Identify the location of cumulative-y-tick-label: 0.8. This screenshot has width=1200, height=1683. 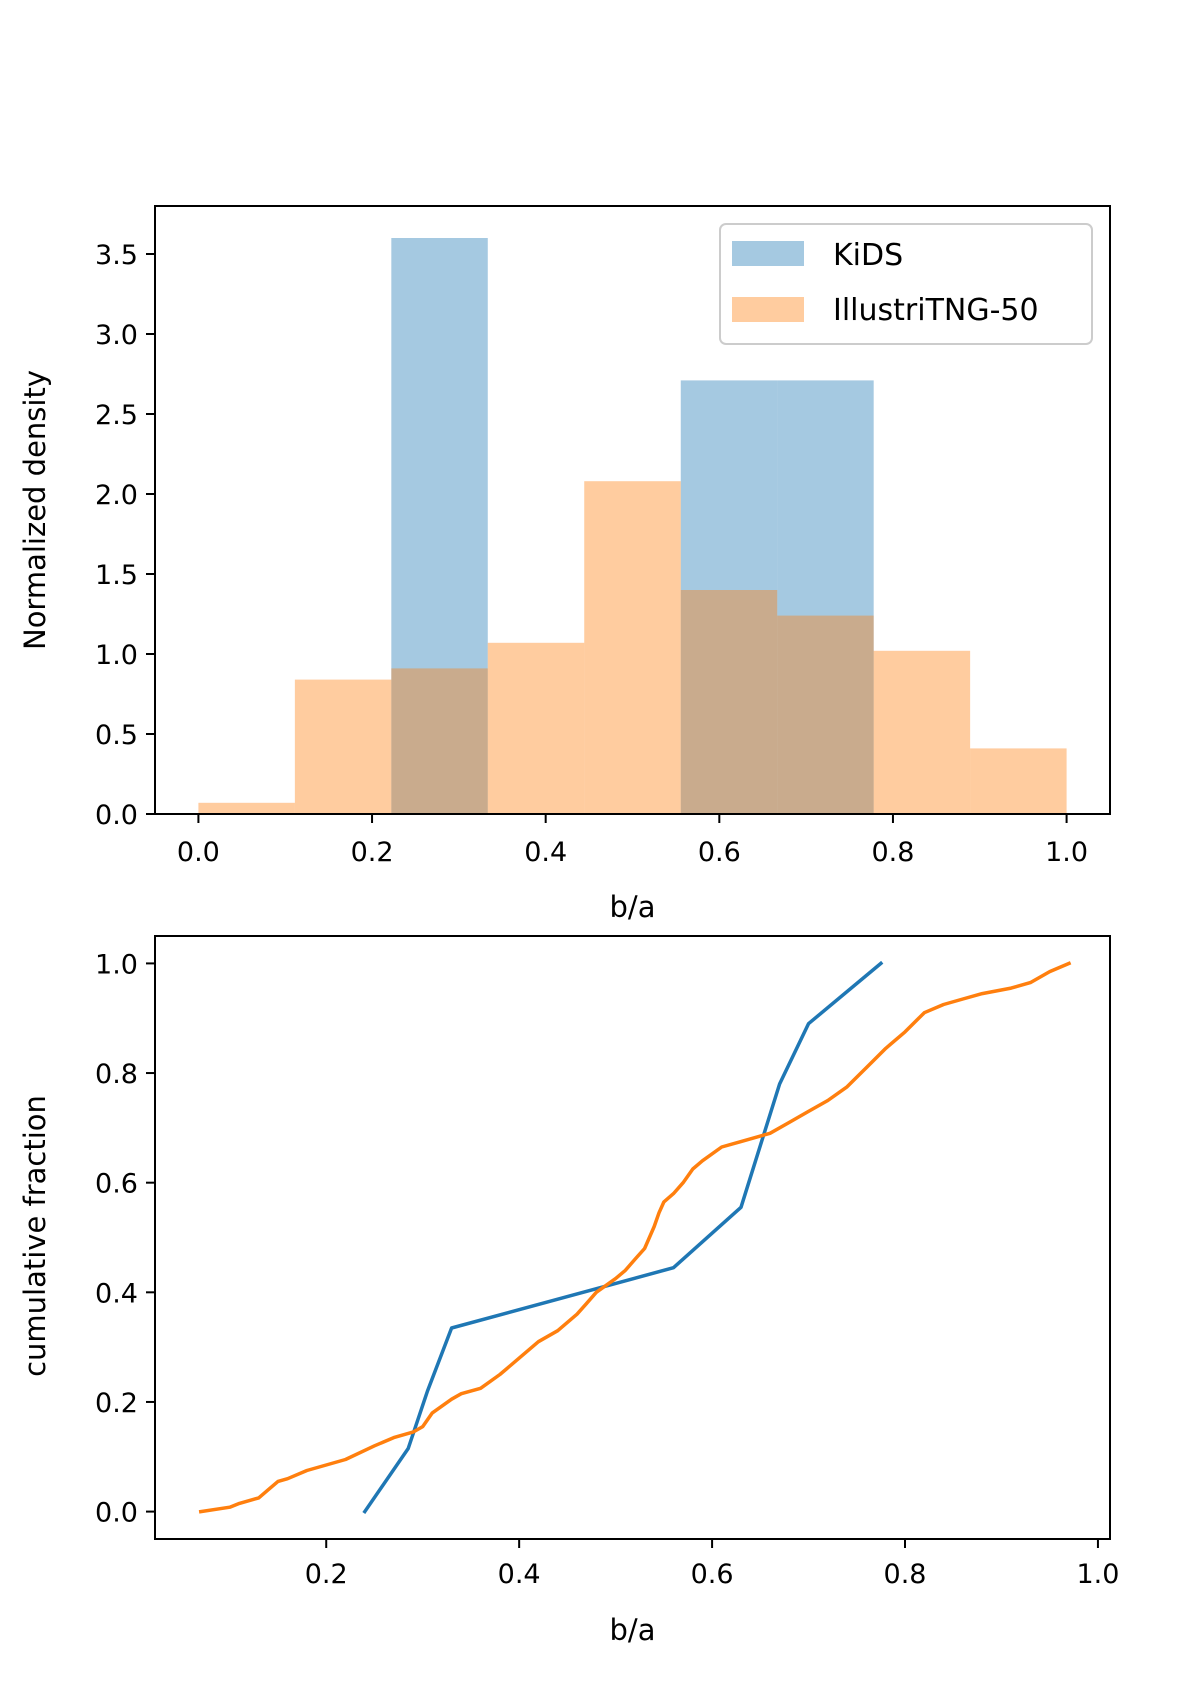
(116, 1074).